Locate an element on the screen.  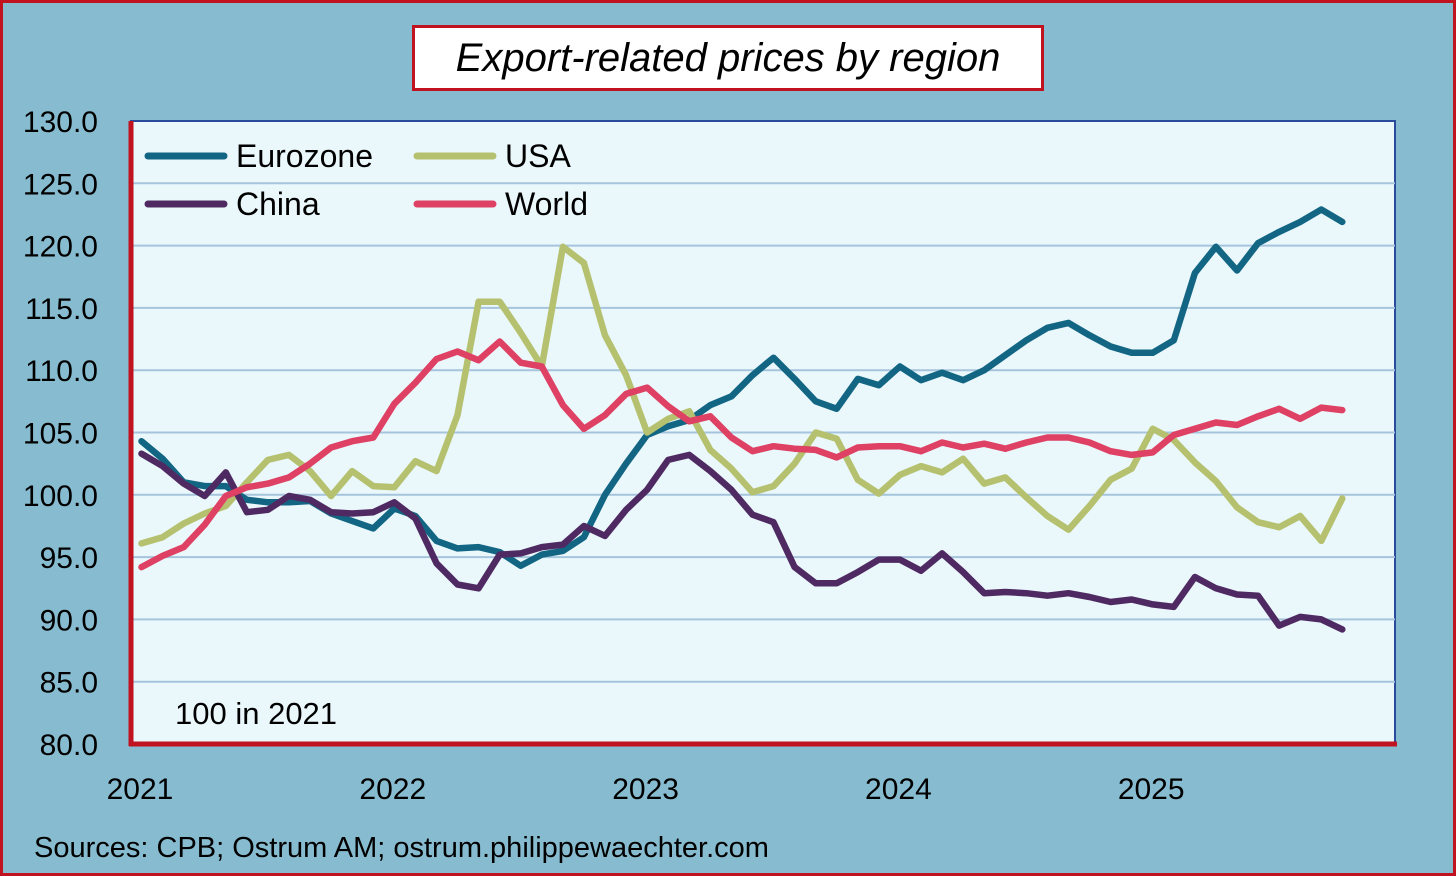
base-note: 100 in 2021 is located at coordinates (256, 713).